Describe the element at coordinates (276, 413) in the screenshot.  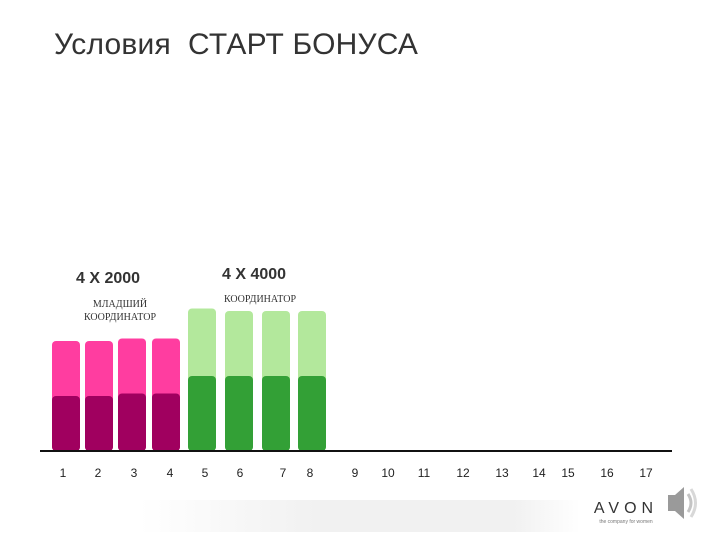
I see `bar-7-lower` at that location.